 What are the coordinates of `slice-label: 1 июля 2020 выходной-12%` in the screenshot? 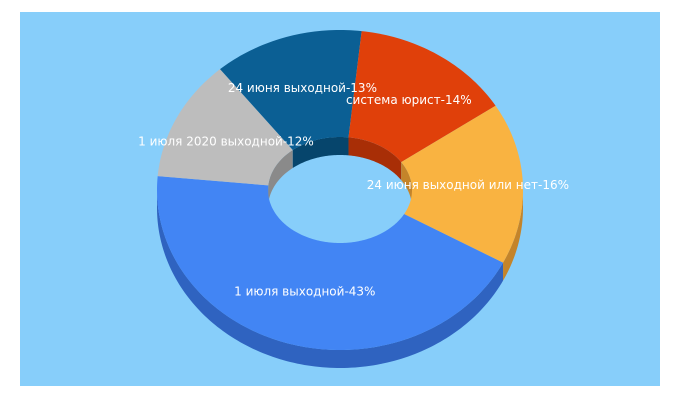 It's located at (226, 141).